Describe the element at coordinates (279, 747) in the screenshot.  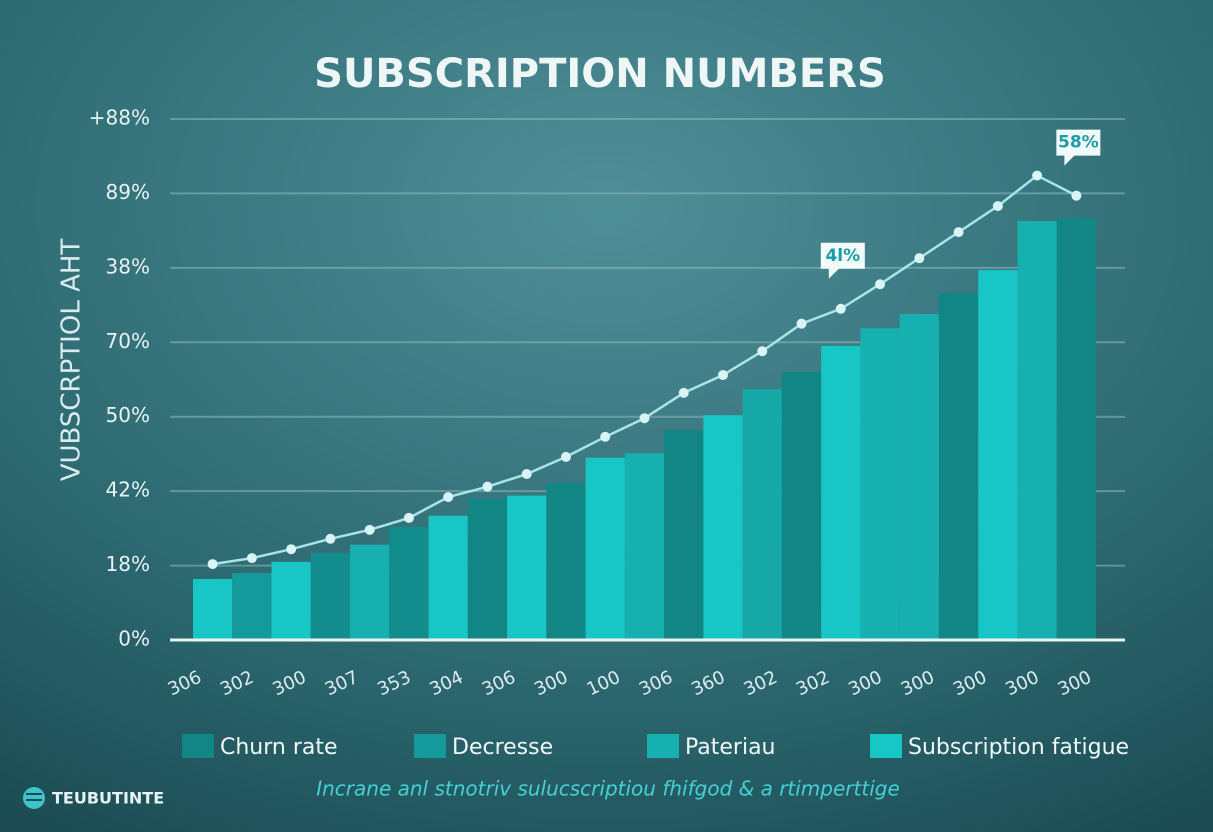
I see `legend-label: Churn rate` at that location.